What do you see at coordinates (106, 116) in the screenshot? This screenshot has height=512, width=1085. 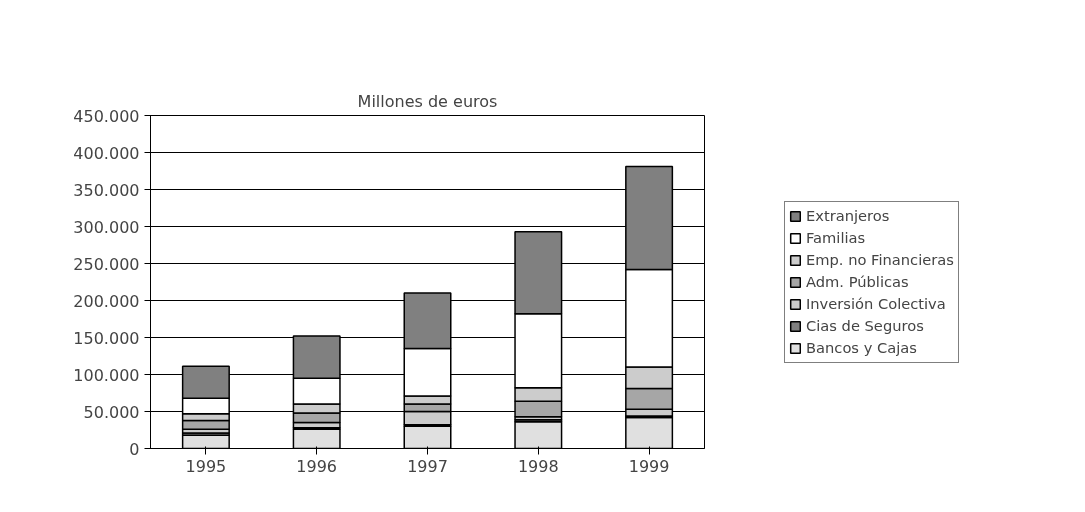 I see `y-tick-label: 450.000` at bounding box center [106, 116].